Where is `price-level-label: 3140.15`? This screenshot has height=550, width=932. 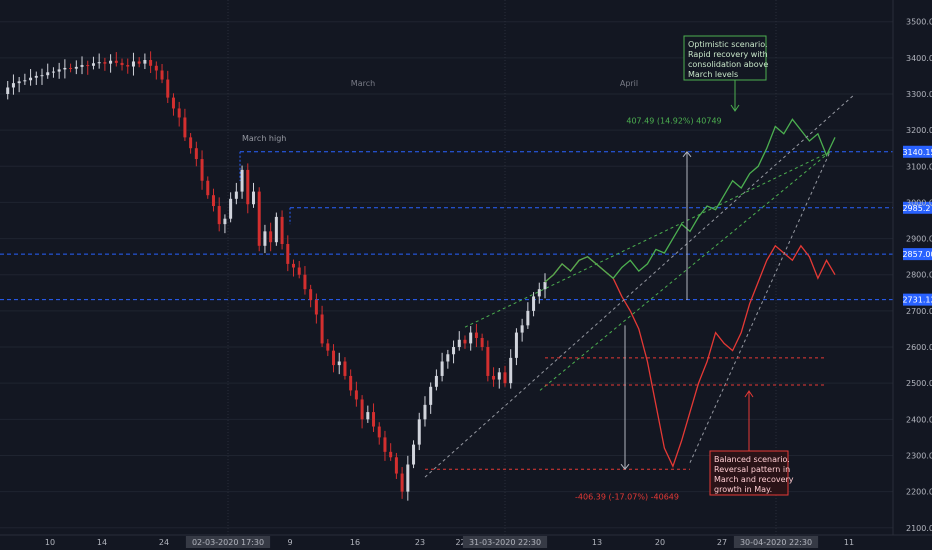
price-level-label: 3140.15 is located at coordinates (917, 152).